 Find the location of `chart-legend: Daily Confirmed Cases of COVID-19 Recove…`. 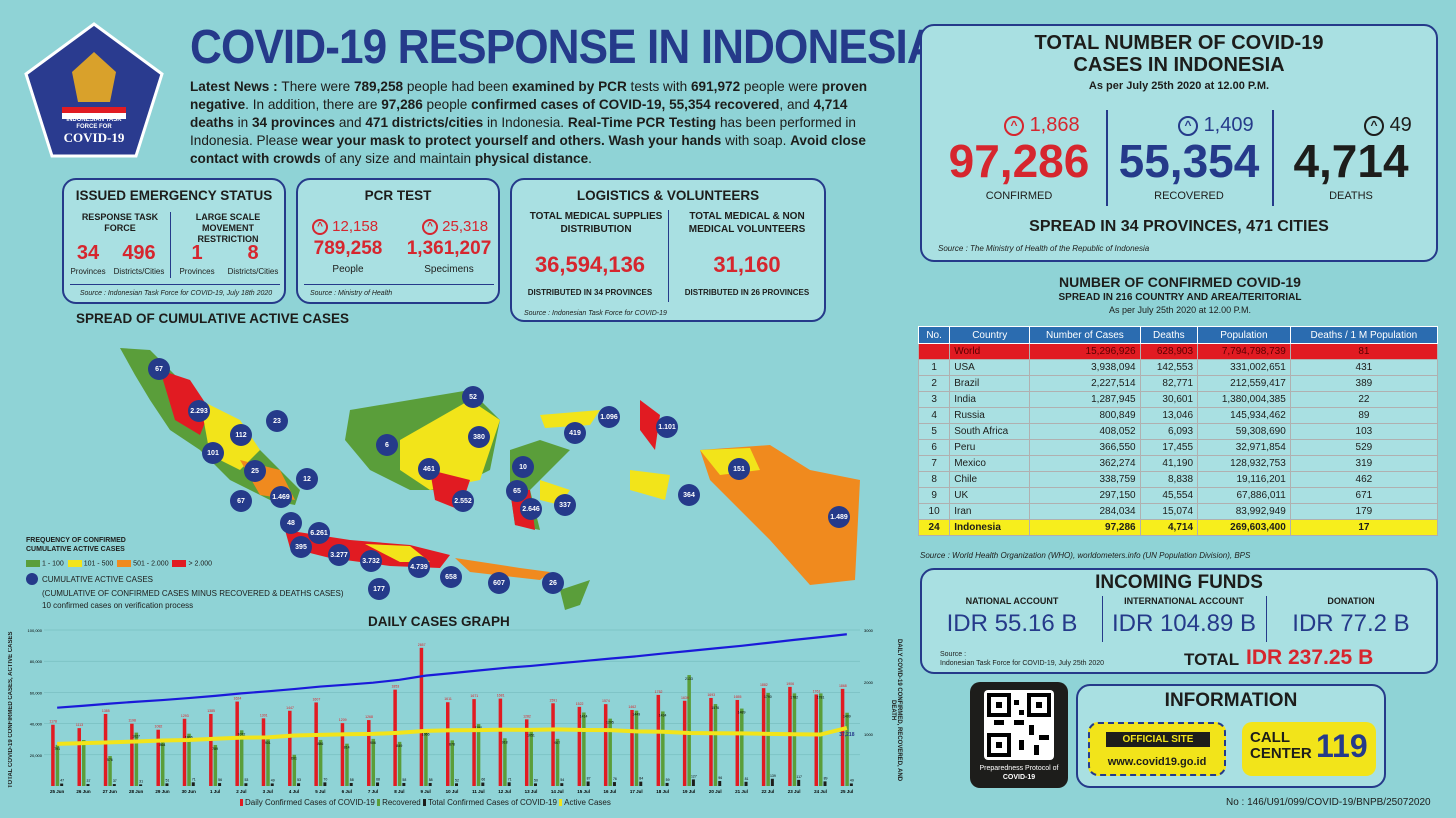

chart-legend: Daily Confirmed Cases of COVID-19 Recove… is located at coordinates (425, 802).